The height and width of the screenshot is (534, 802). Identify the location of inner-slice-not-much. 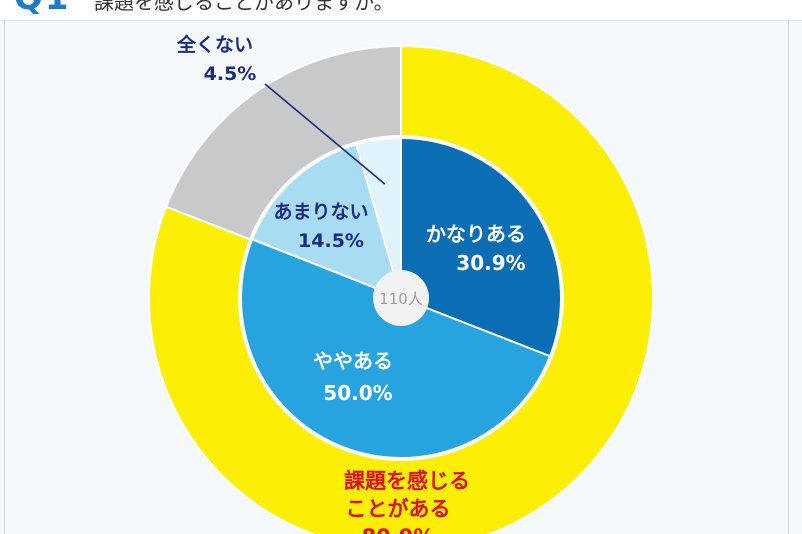
(326, 221).